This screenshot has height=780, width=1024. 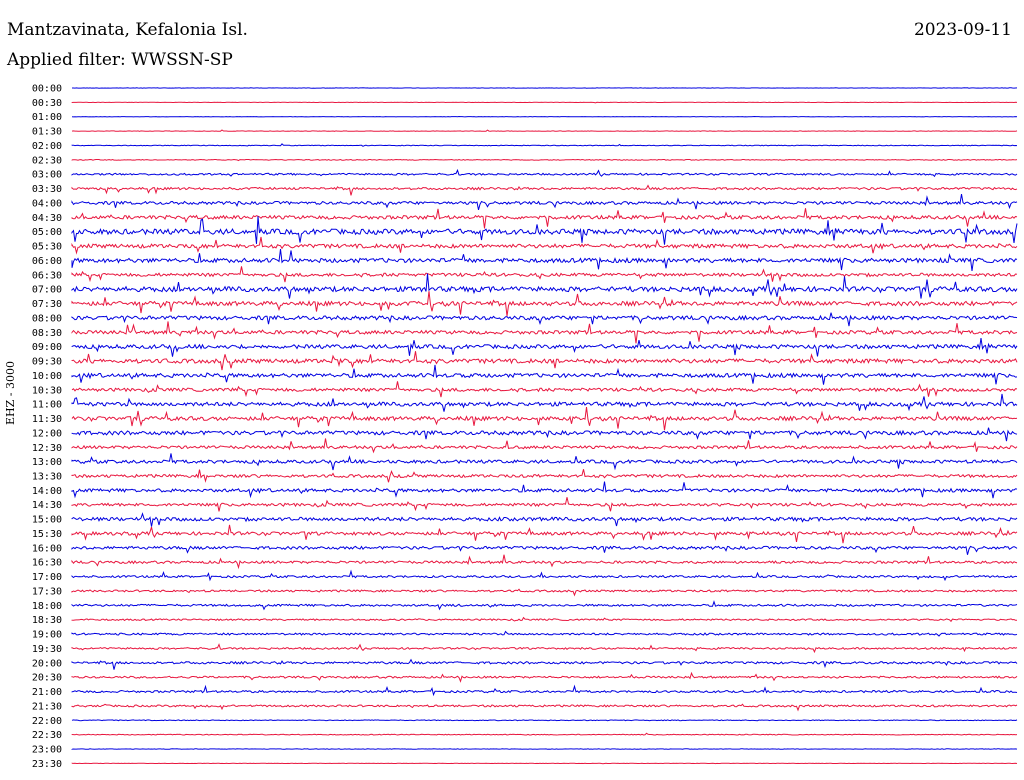 I want to click on time-tick-label: 10:30, so click(x=47, y=390).